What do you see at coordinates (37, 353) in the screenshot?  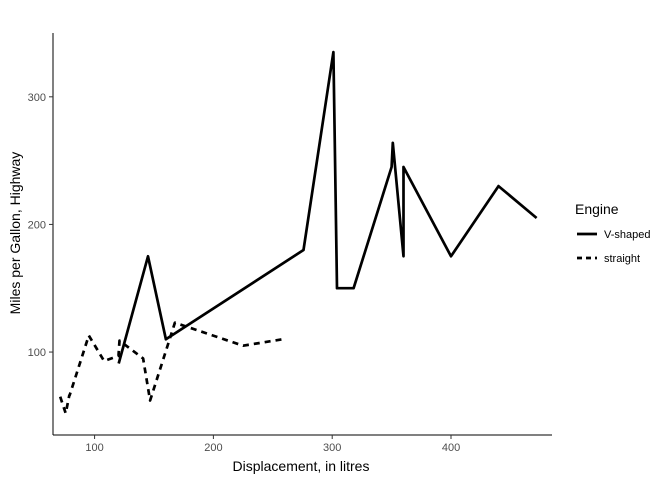 I see `y-tick-label: 100` at bounding box center [37, 353].